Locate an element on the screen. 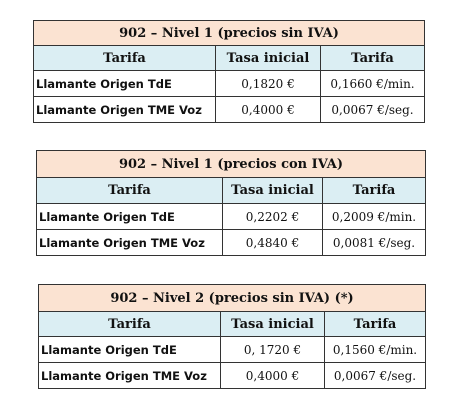  table-title: 902 – Nivel 1 (precios con IVA) is located at coordinates (231, 164).